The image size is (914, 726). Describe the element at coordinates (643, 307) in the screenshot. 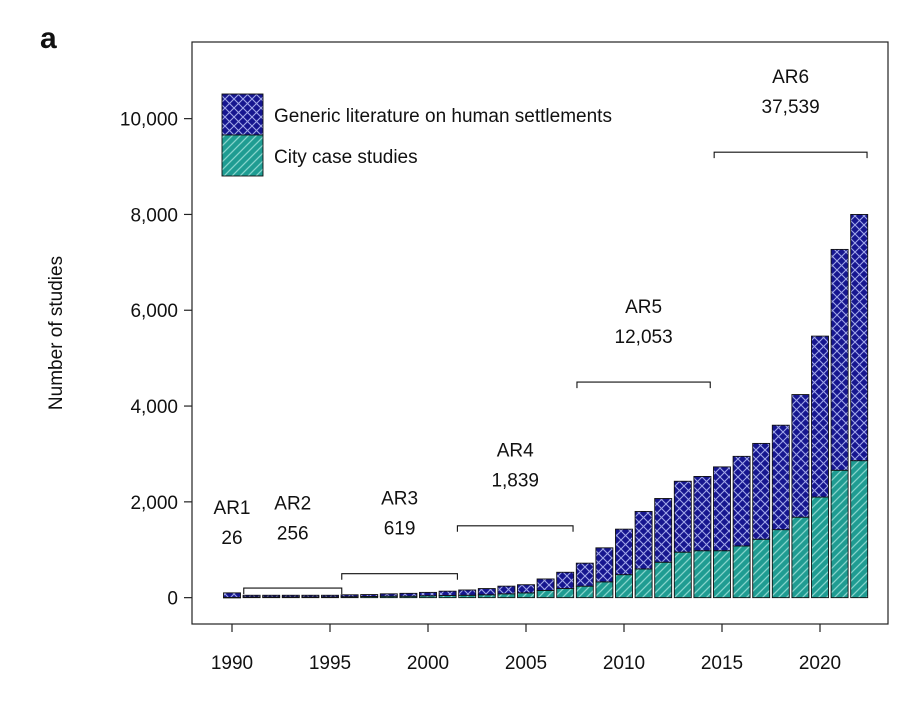

I see `annotation-ar5-label: AR5` at that location.